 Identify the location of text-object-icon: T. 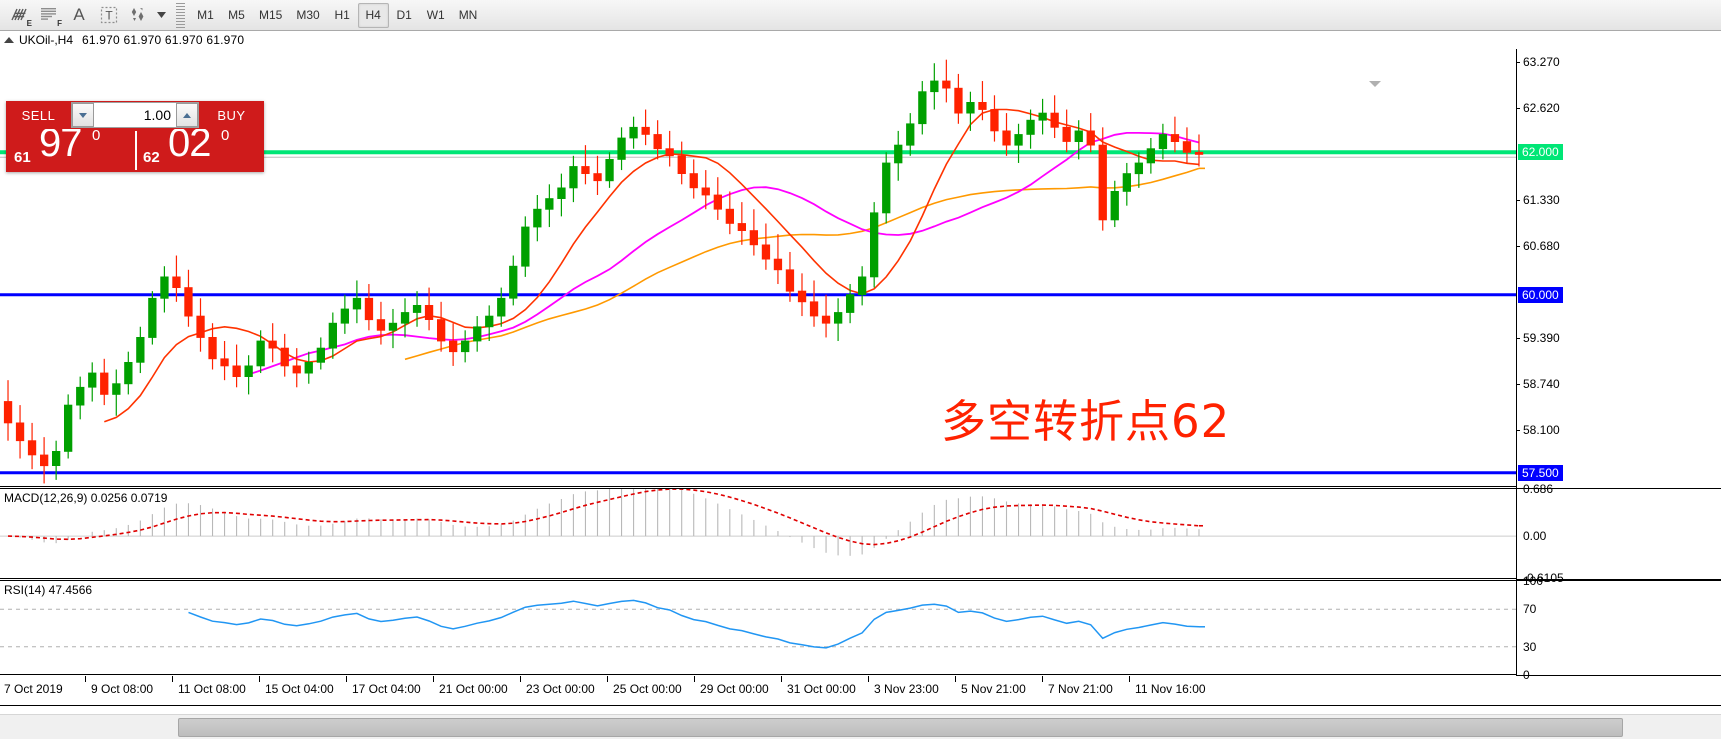
(109, 15).